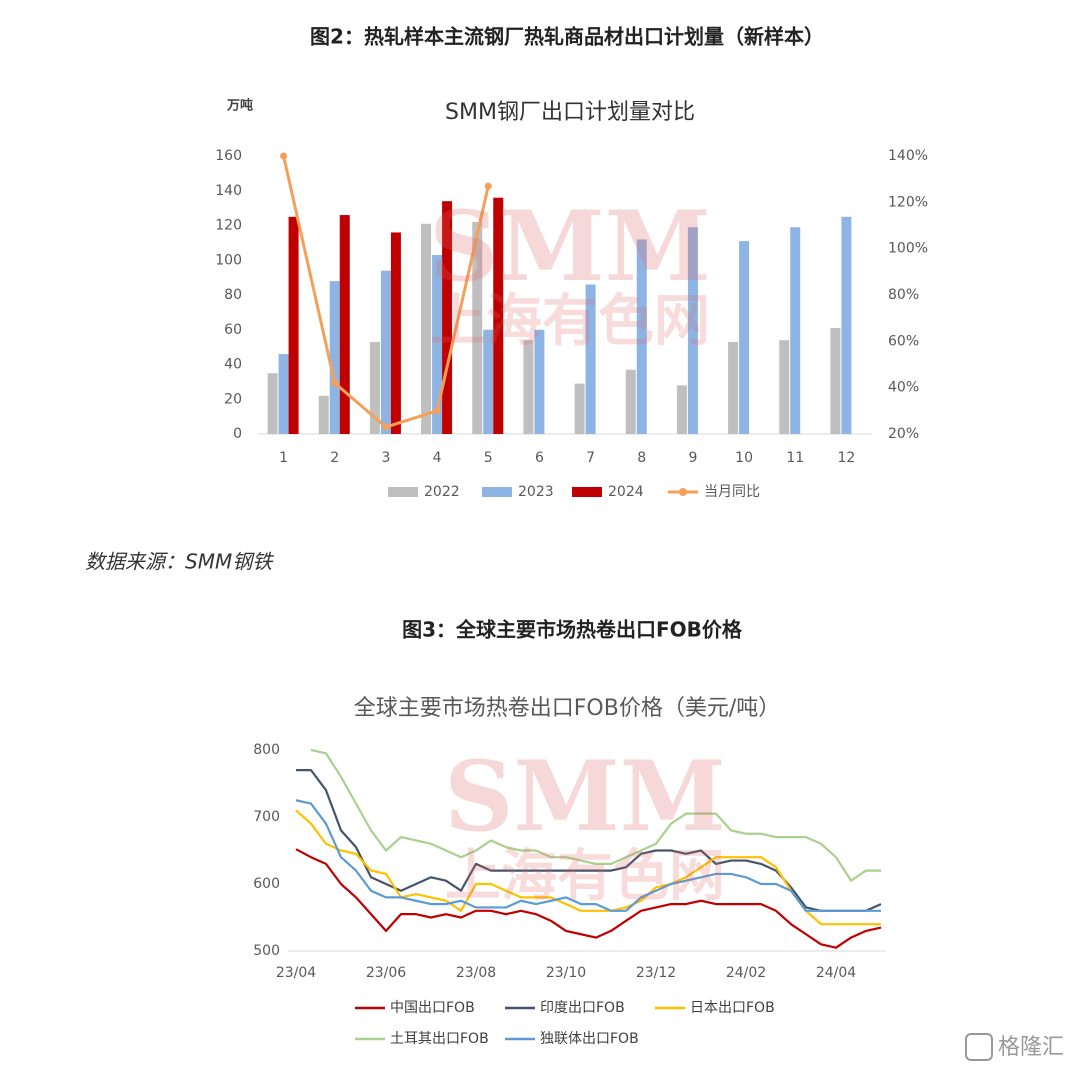  Describe the element at coordinates (732, 492) in the screenshot. I see `legend-label: 当月同比` at that location.